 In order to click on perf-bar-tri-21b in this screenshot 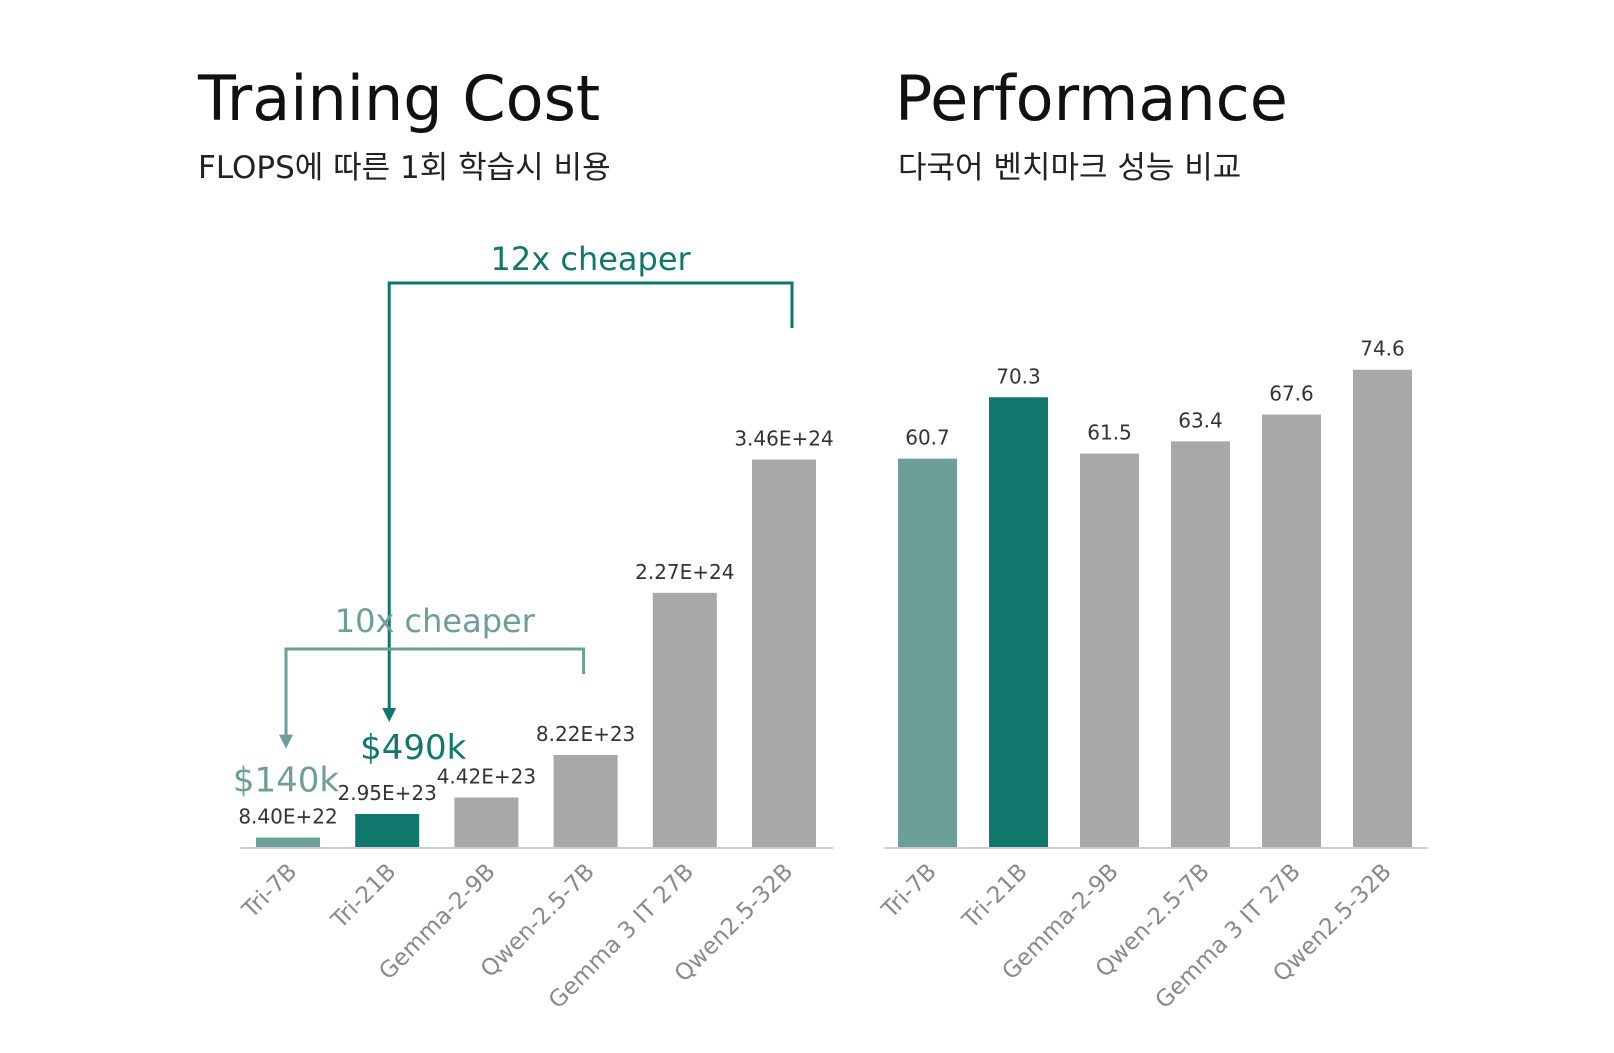, I will do `click(1018, 622)`.